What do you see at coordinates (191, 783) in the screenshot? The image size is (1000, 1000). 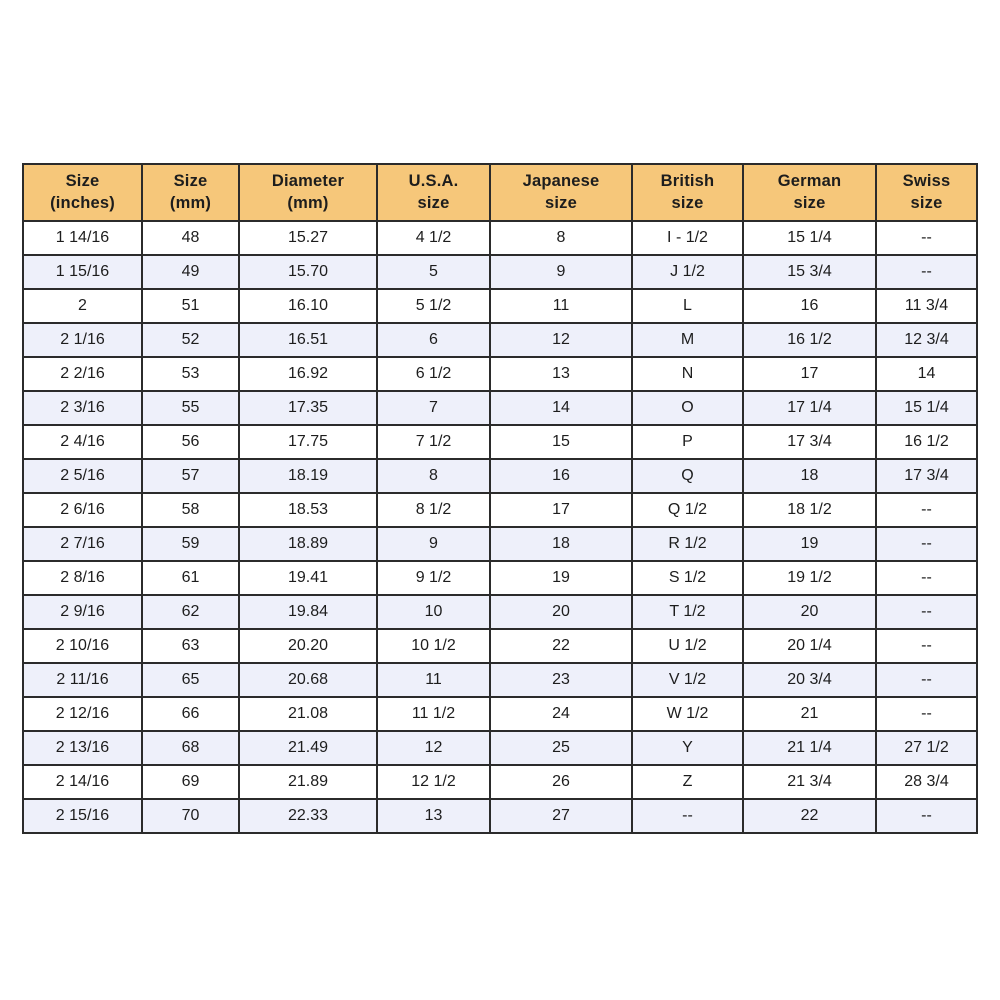 I see `cell-mm: 69` at bounding box center [191, 783].